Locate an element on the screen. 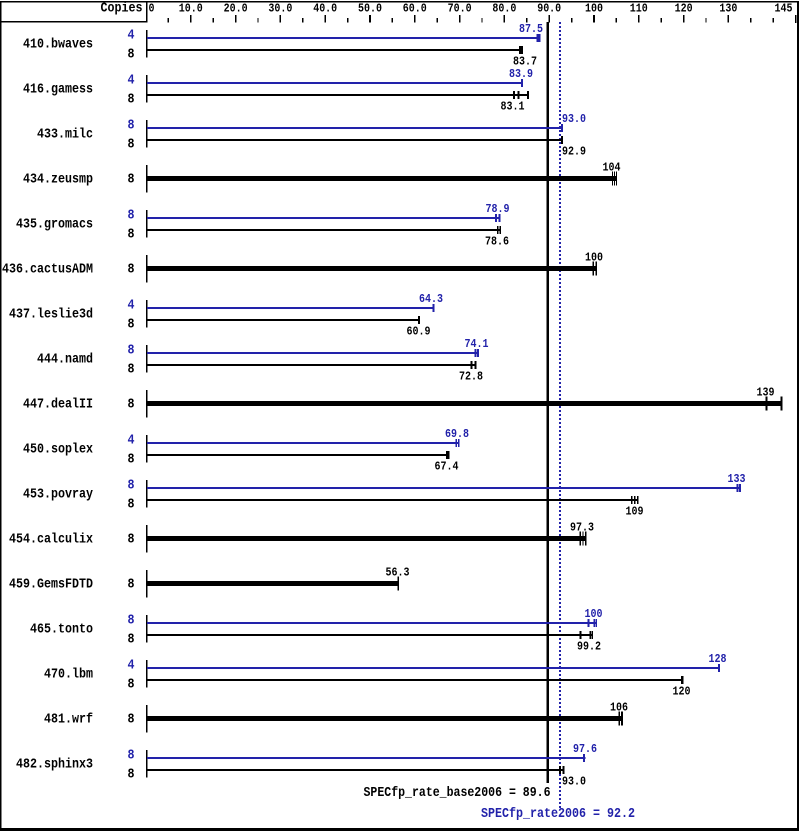 The height and width of the screenshot is (831, 799). svg-text: 450.soplex is located at coordinates (58, 450).